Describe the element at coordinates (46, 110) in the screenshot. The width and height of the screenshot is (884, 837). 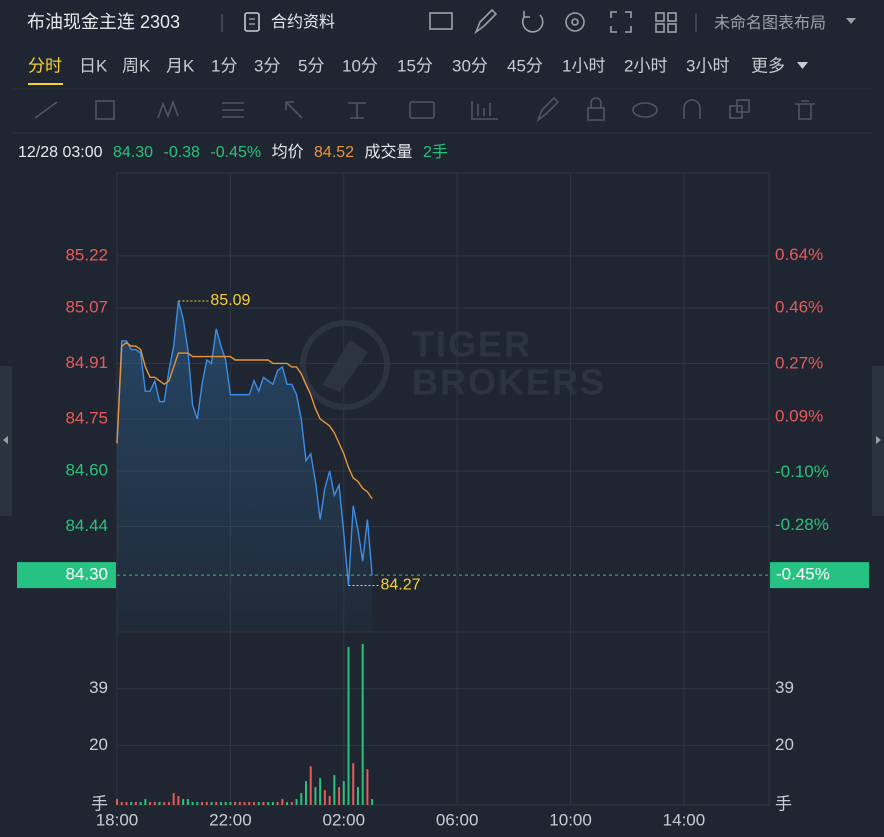
I see `tool-line` at that location.